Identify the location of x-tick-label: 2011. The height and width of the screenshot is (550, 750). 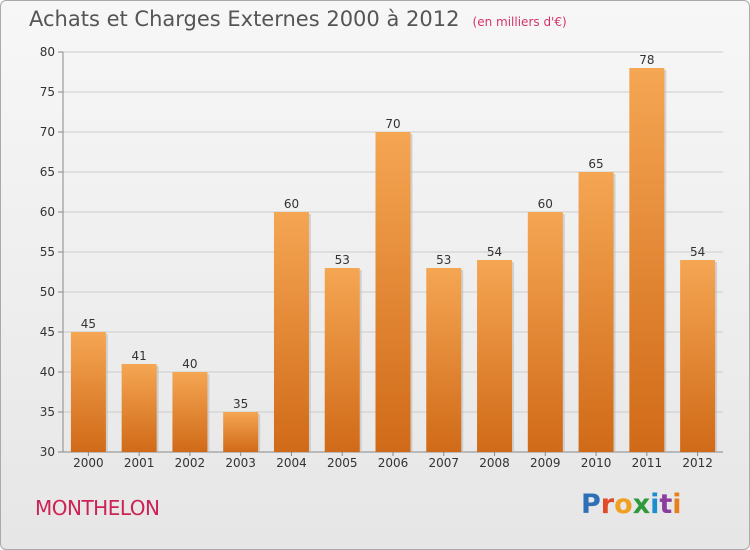
(647, 463).